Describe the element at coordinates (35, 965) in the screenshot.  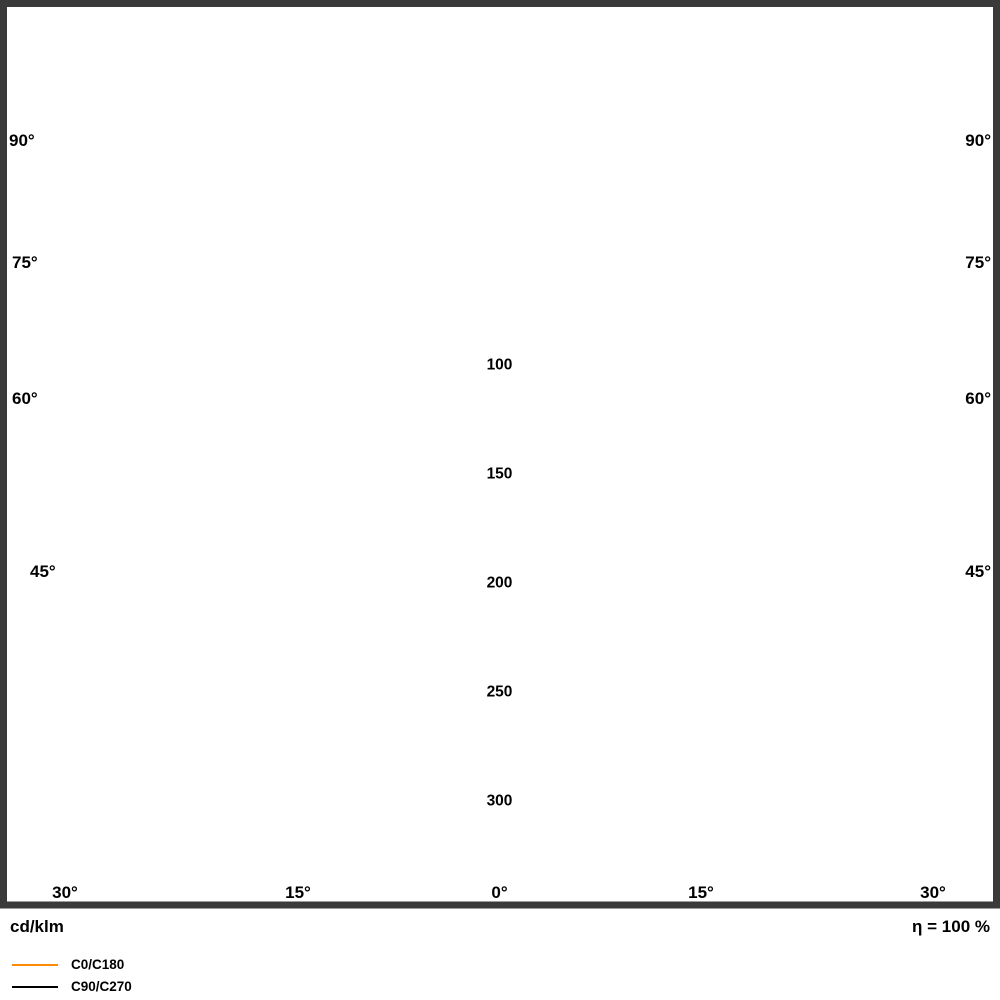
I see `legend-swatch-c0-c180` at that location.